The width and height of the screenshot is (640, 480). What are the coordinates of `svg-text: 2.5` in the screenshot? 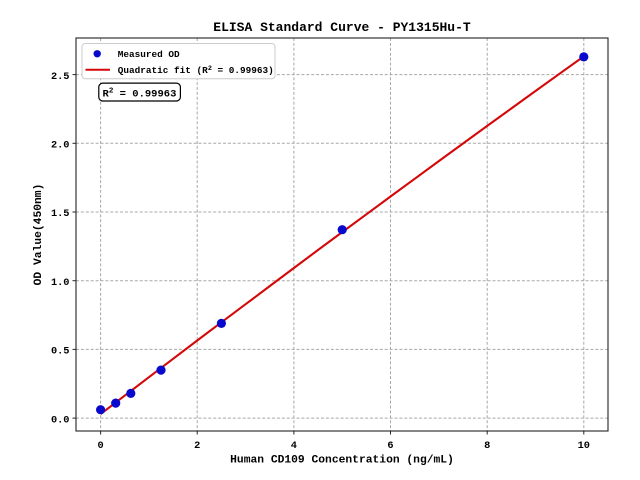 It's located at (60, 77).